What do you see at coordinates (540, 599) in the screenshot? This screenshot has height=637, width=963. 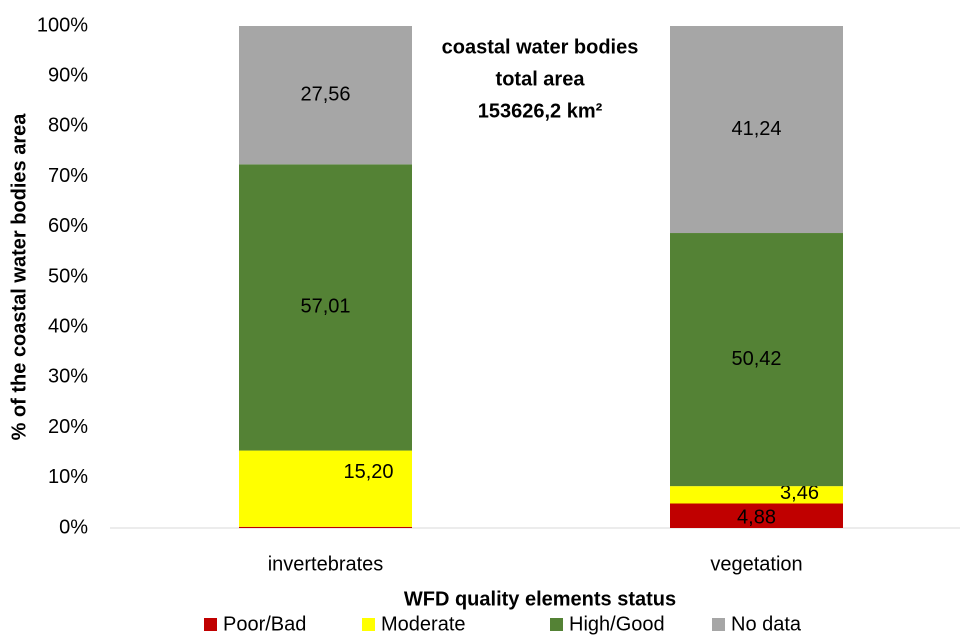 I see `x-axis-label: WFD quality elements status` at bounding box center [540, 599].